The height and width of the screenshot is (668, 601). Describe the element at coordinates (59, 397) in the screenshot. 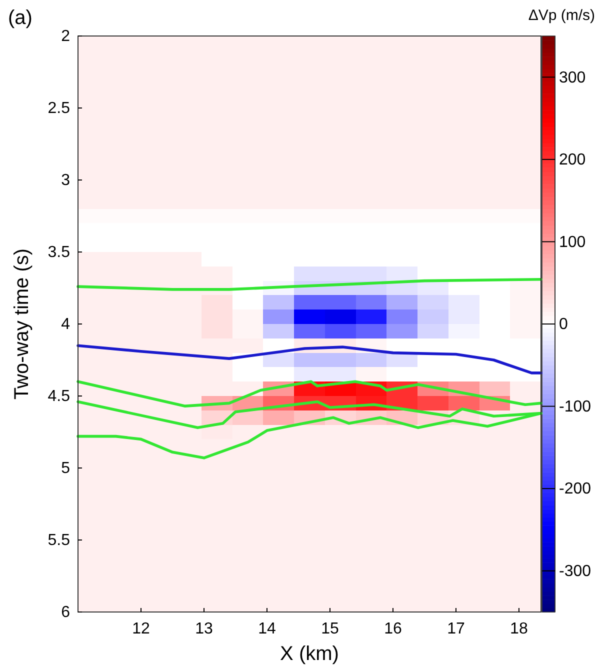

I see `y-tick-label: 4.5` at that location.